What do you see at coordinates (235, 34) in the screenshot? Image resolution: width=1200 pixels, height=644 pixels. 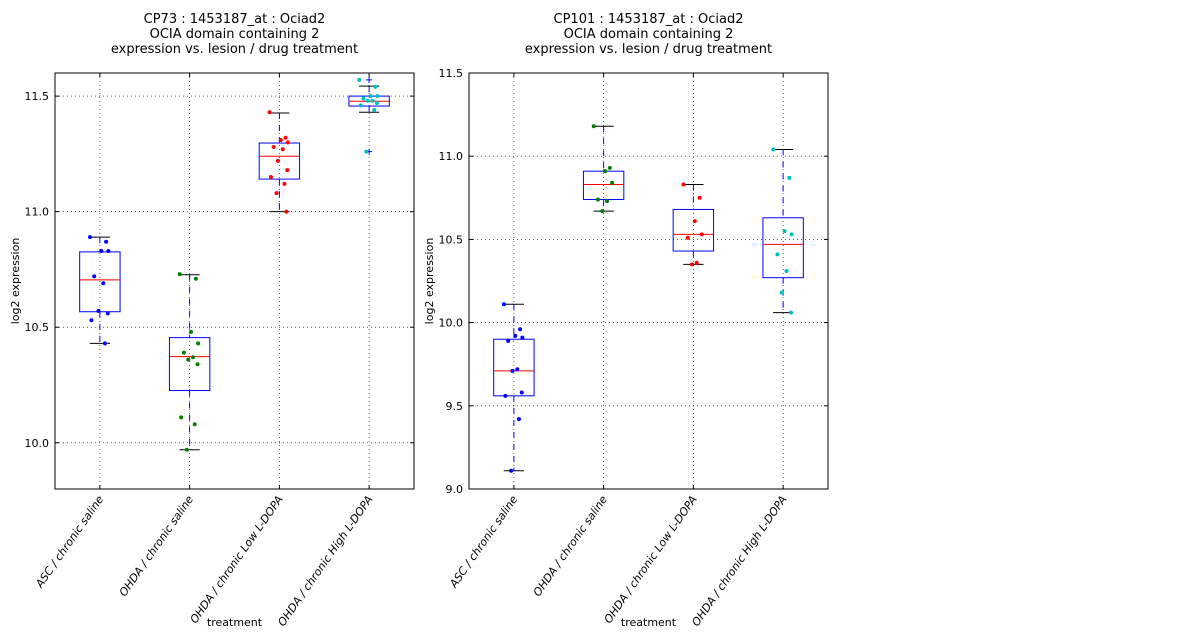 I see `chart-title-line: OCIA domain containing 2` at bounding box center [235, 34].